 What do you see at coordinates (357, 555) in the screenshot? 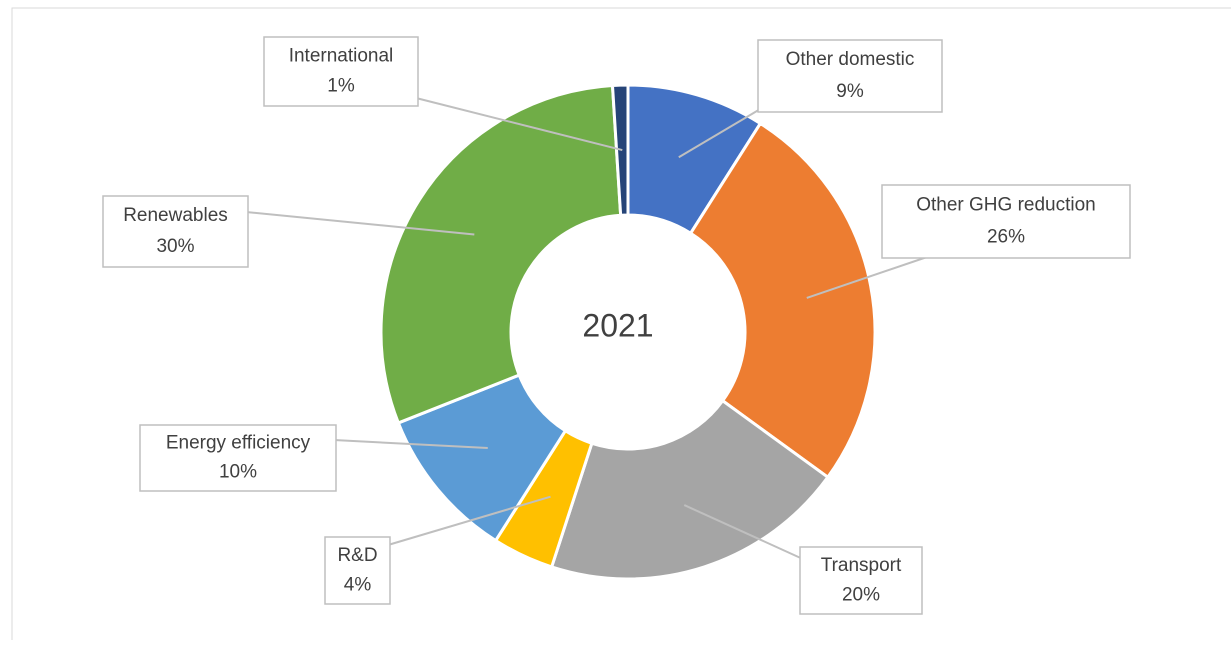
I see `label-category: R&D` at bounding box center [357, 555].